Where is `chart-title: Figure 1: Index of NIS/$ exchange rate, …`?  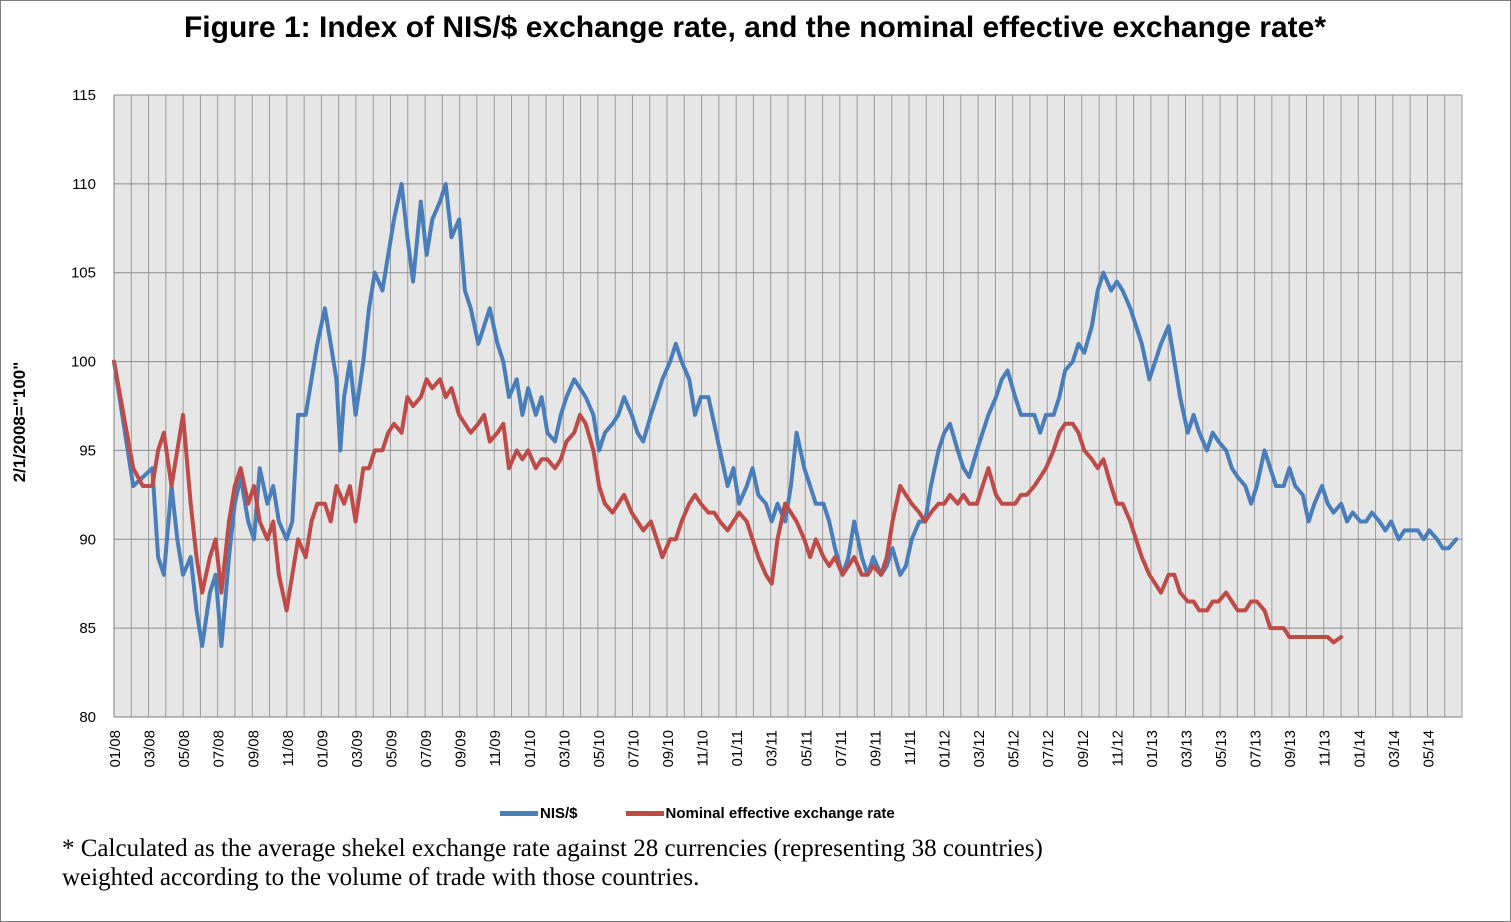 chart-title: Figure 1: Index of NIS/$ exchange rate, … is located at coordinates (754, 27).